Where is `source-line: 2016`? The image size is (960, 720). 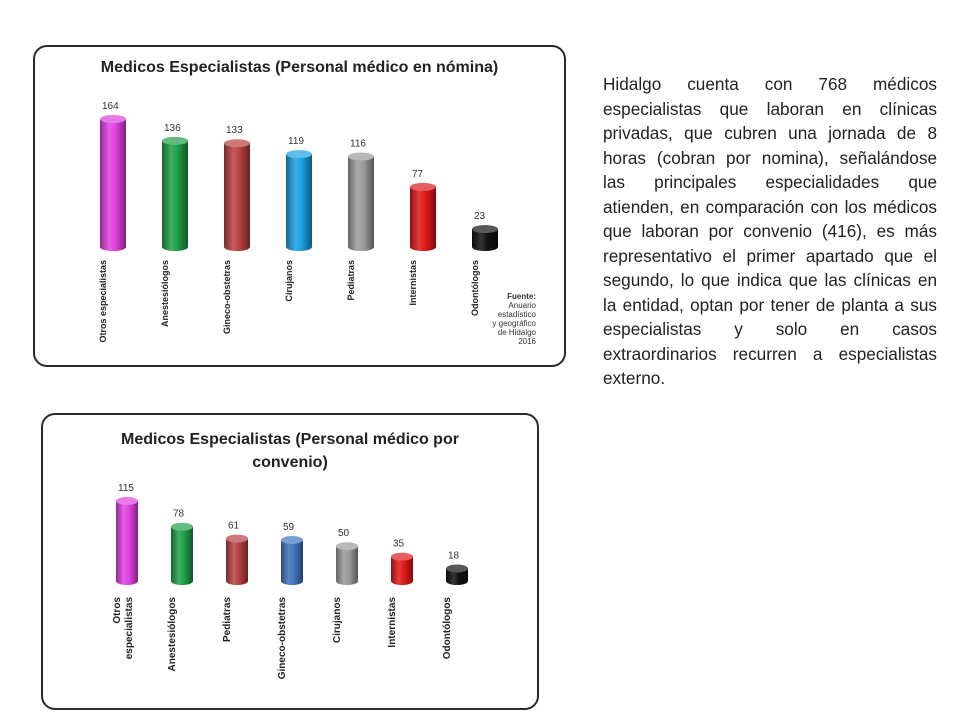 source-line: 2016 is located at coordinates (527, 341).